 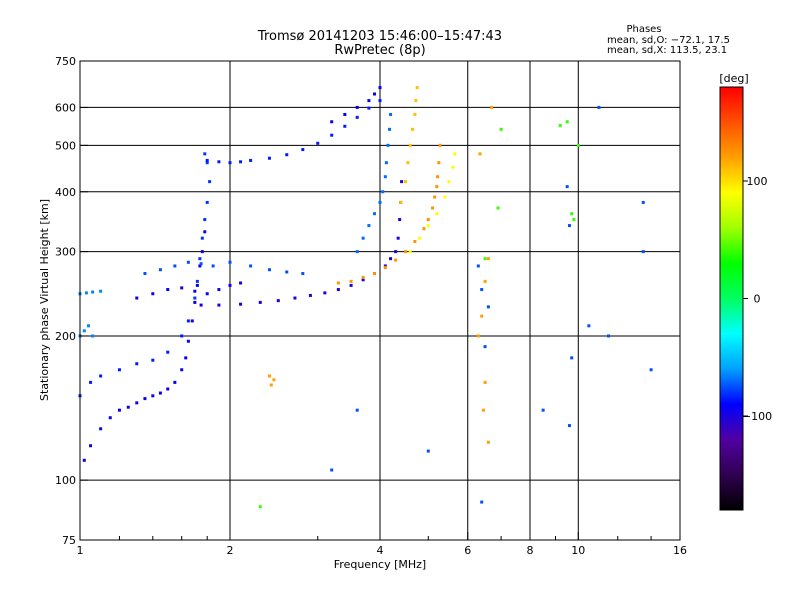 I want to click on x-tick-label: 8, so click(x=530, y=550).